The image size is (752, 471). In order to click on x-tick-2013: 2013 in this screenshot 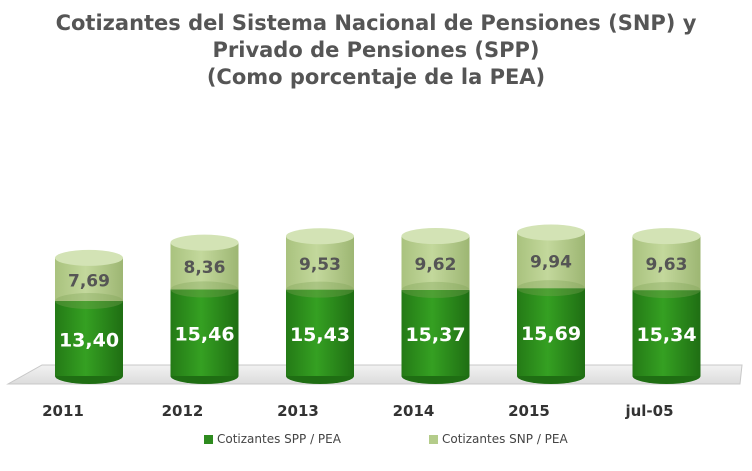, I will do `click(298, 411)`.